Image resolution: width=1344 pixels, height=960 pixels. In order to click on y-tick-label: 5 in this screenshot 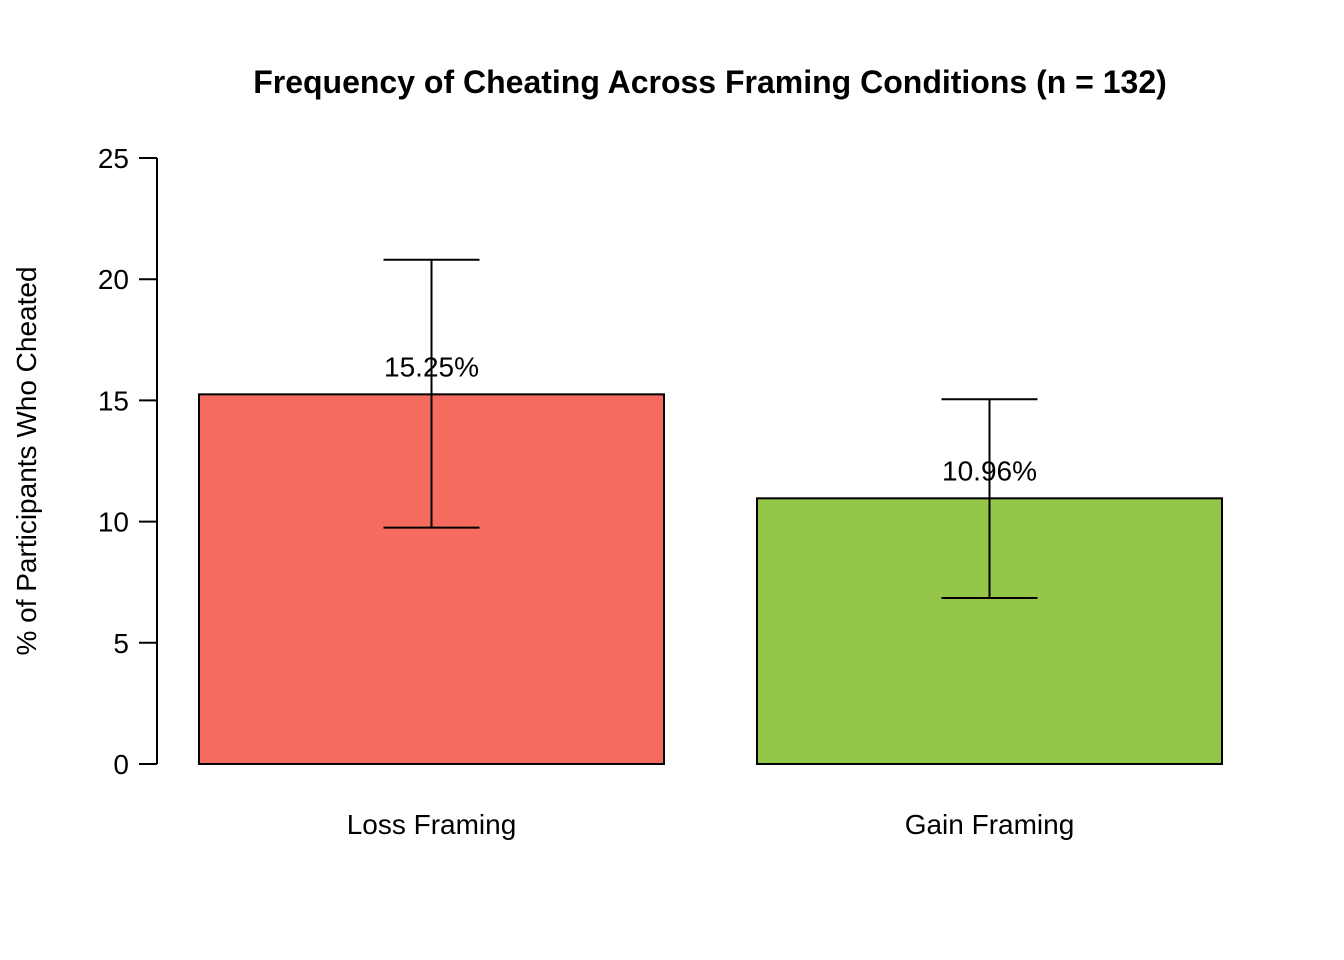, I will do `click(121, 643)`.